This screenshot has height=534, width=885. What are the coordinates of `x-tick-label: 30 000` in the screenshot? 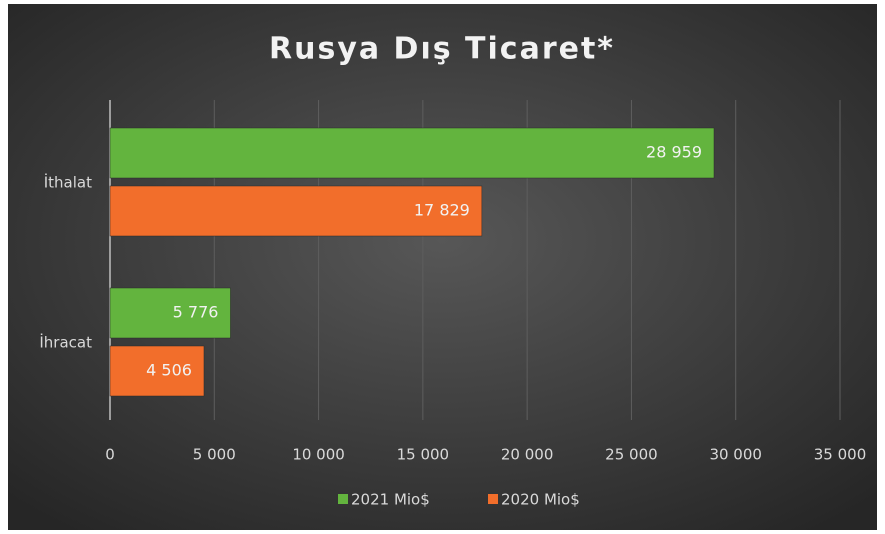 It's located at (735, 455).